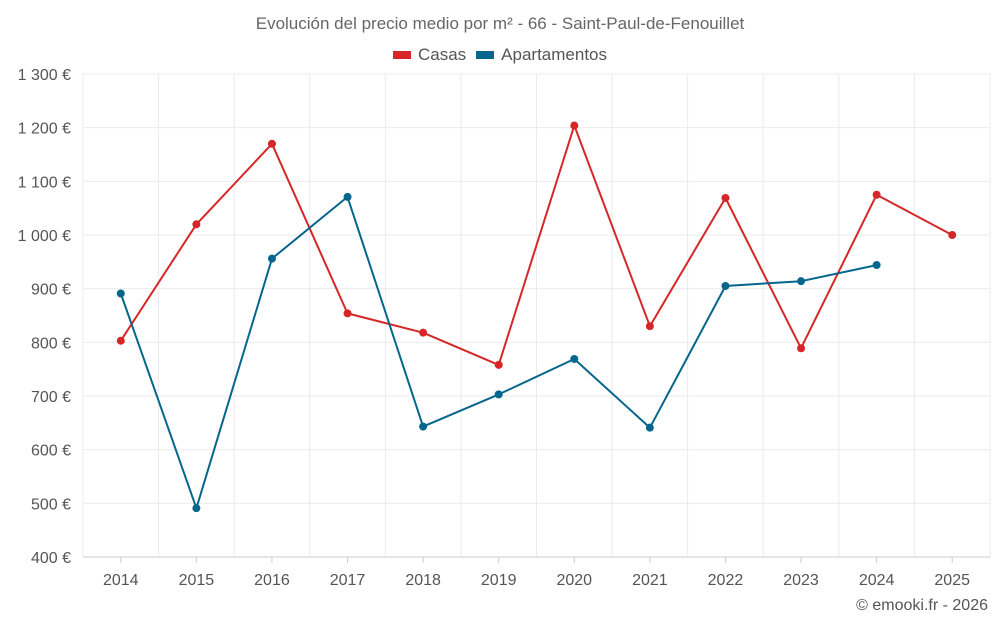 Image resolution: width=1000 pixels, height=625 pixels. I want to click on y-tick-label: 1 100 €, so click(44, 182).